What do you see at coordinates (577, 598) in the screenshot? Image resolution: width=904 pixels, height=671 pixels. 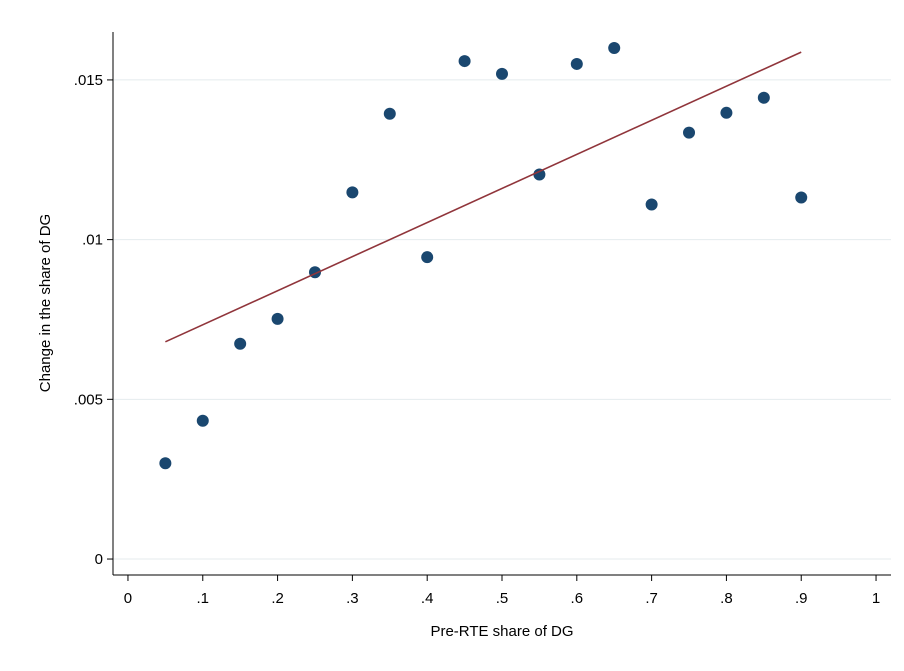 I see `x-tick-label: .6` at bounding box center [577, 598].